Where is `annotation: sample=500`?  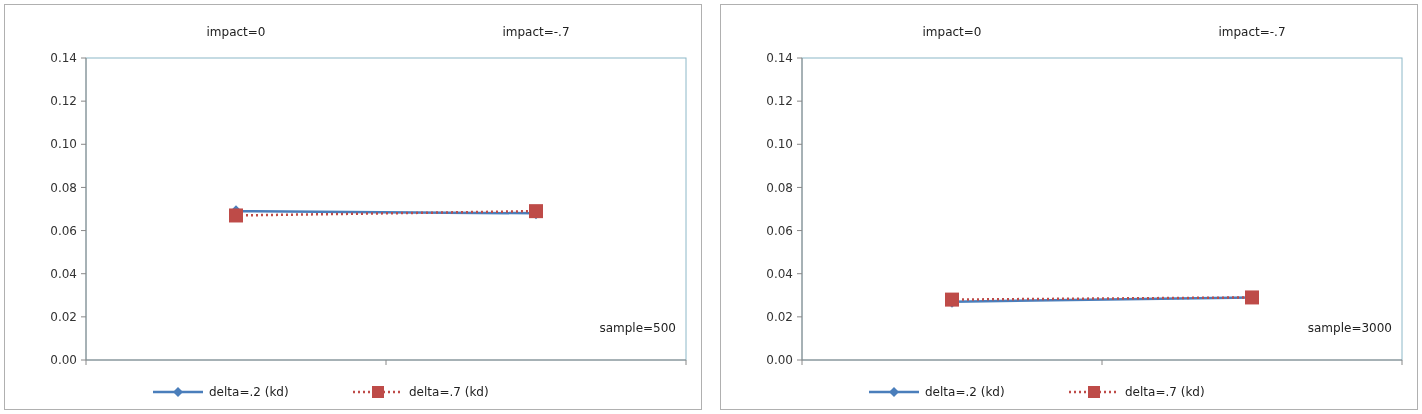 annotation: sample=500 is located at coordinates (637, 328).